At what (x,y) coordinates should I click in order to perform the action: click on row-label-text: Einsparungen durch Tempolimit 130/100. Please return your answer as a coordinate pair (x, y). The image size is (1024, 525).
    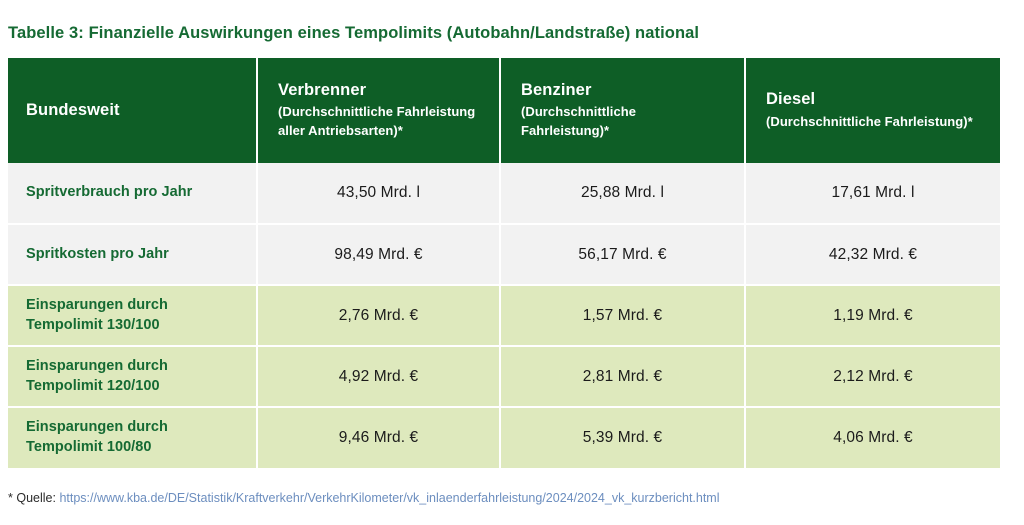
    Looking at the image, I should click on (97, 314).